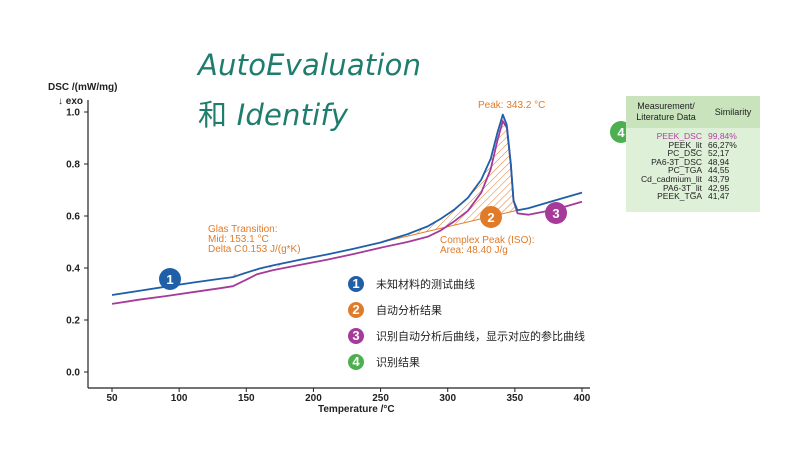 The height and width of the screenshot is (458, 800). I want to click on title-line-2: 和 Identify, so click(273, 113).